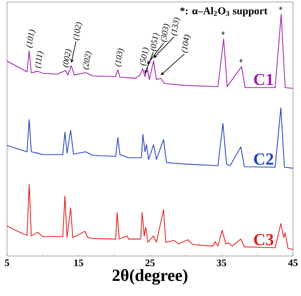 This screenshot has width=301, height=296. What do you see at coordinates (264, 159) in the screenshot?
I see `series-label: C2` at bounding box center [264, 159].